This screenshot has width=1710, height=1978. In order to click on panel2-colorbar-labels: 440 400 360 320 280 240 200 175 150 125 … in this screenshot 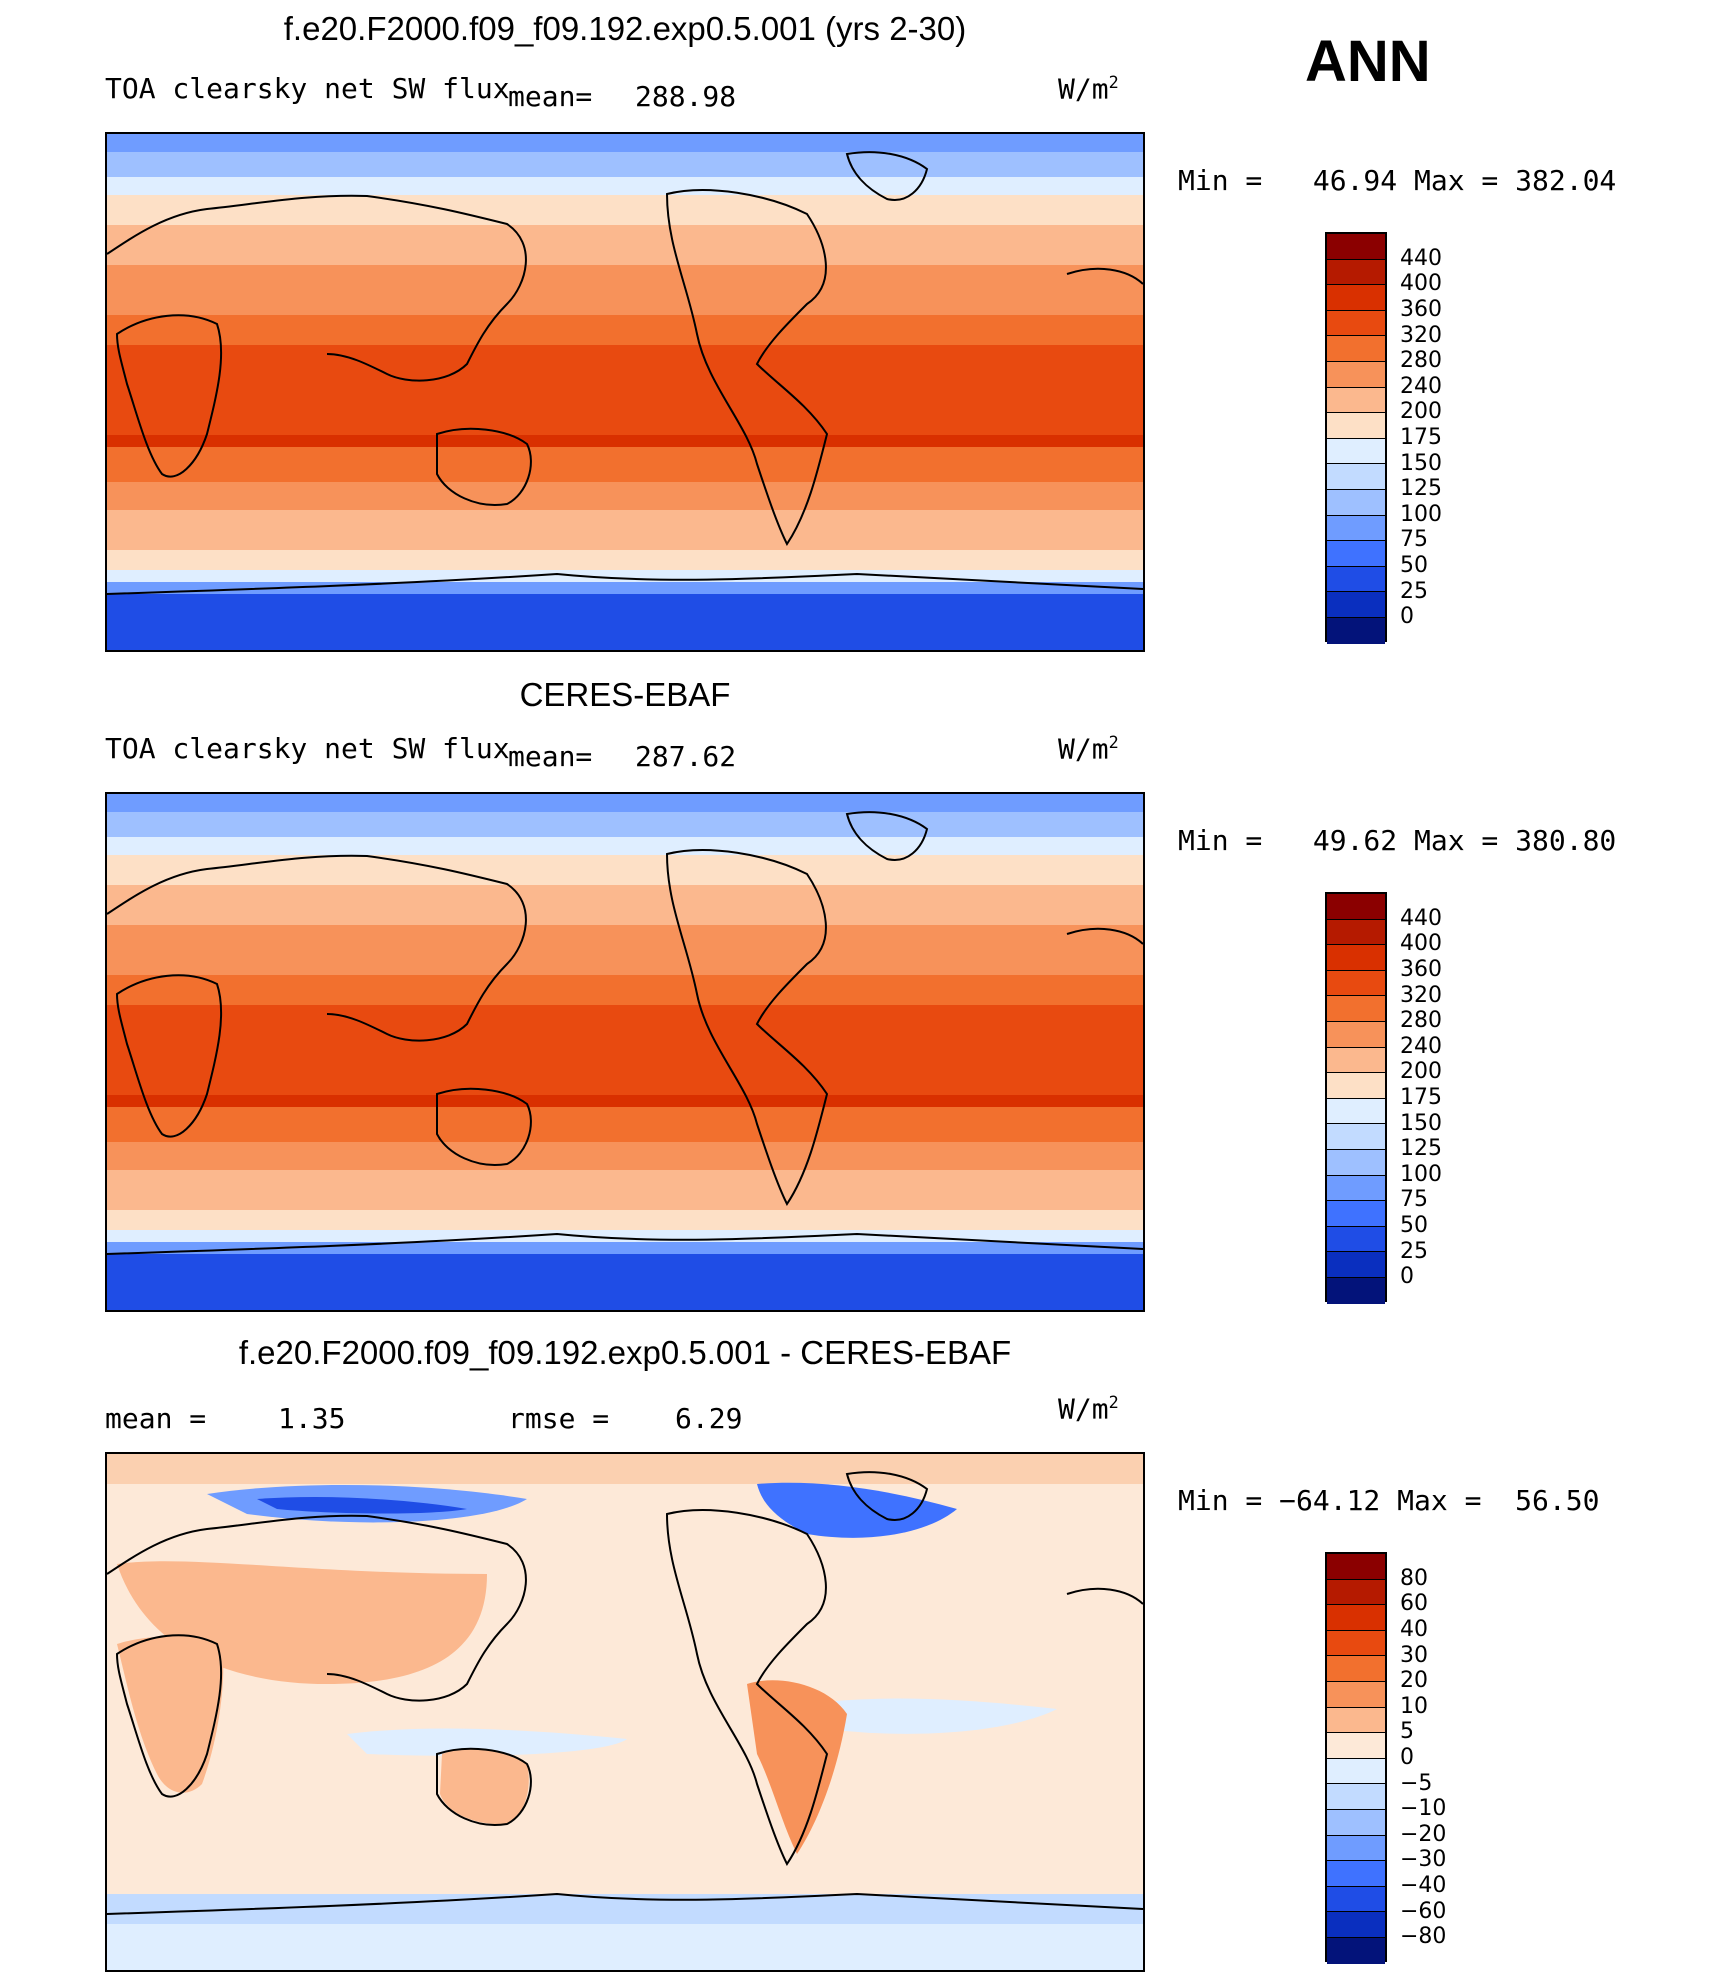, I will do `click(1440, 1097)`.